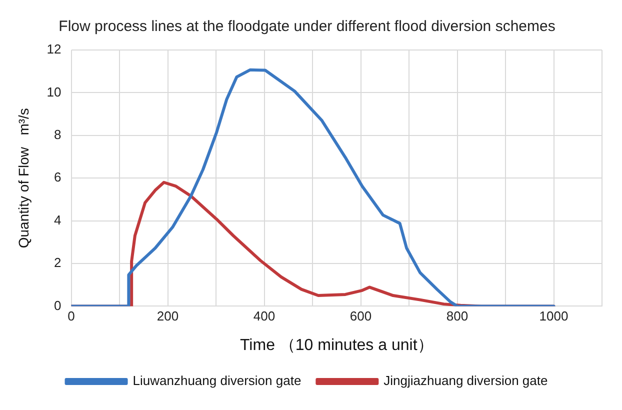 This screenshot has width=622, height=410. What do you see at coordinates (58, 220) in the screenshot?
I see `y-tick-label: 4` at bounding box center [58, 220].